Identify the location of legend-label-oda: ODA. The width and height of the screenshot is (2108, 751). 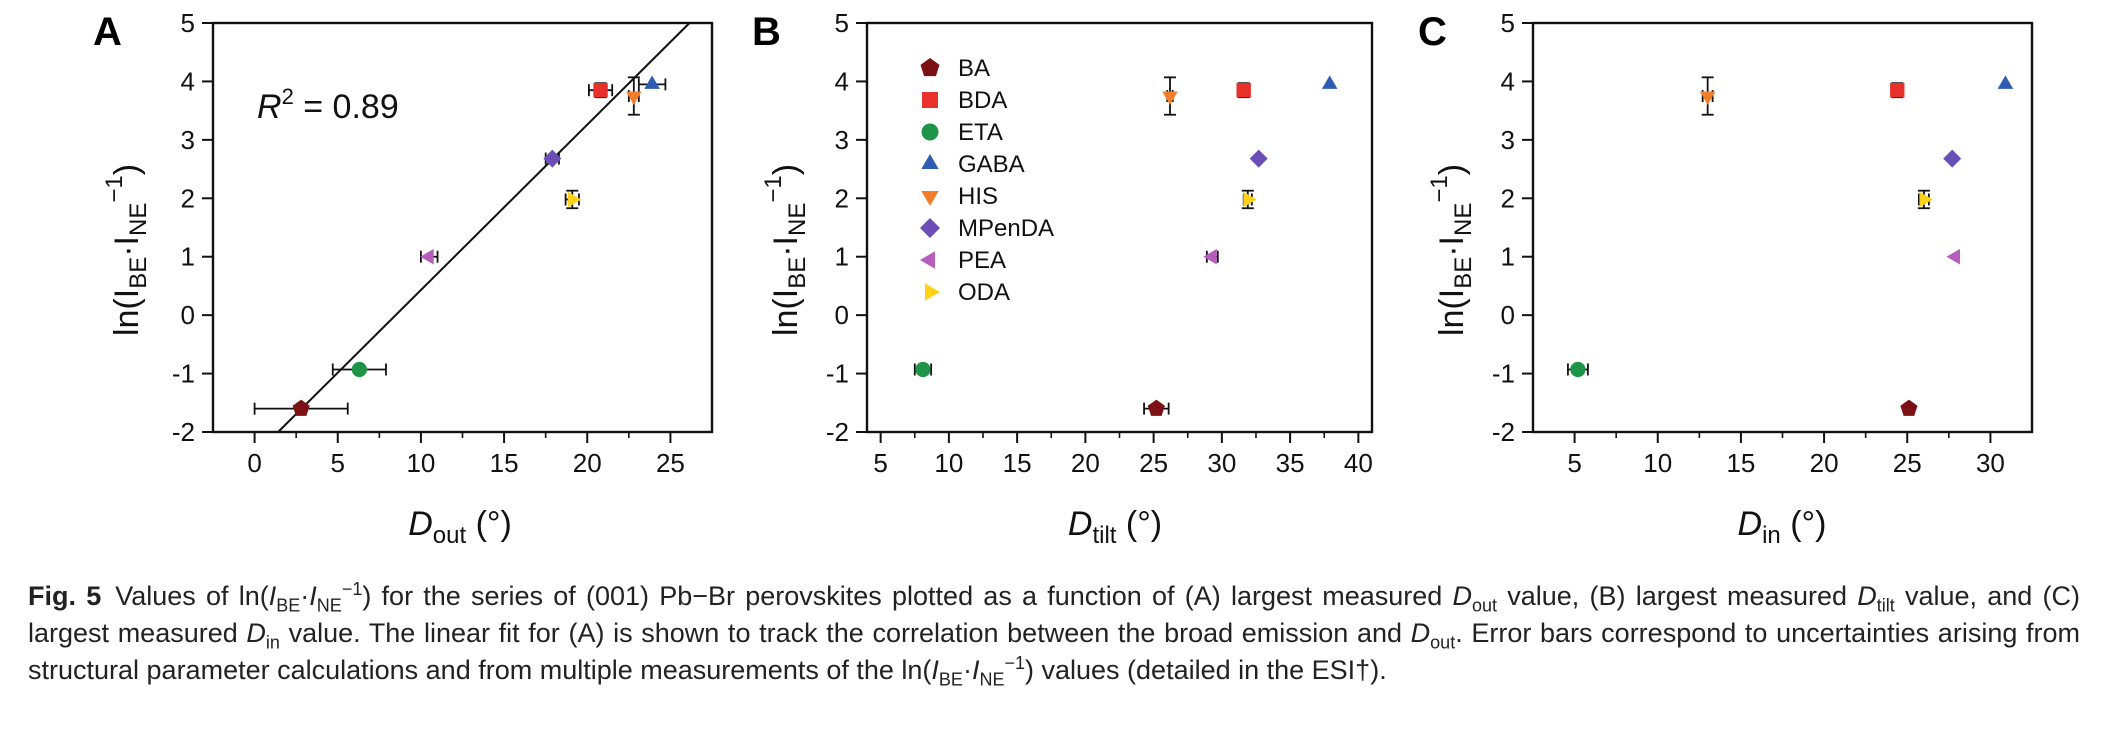
(984, 292).